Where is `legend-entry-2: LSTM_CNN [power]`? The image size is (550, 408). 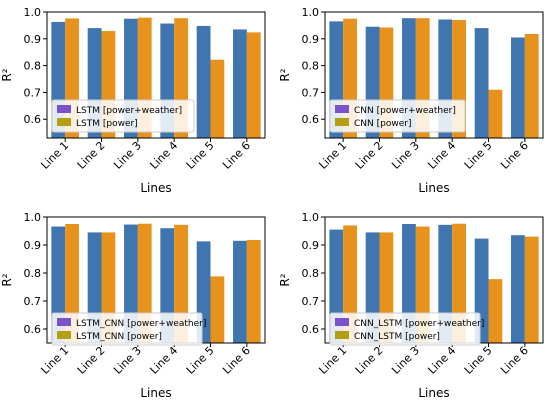 legend-entry-2: LSTM_CNN [power] is located at coordinates (119, 337).